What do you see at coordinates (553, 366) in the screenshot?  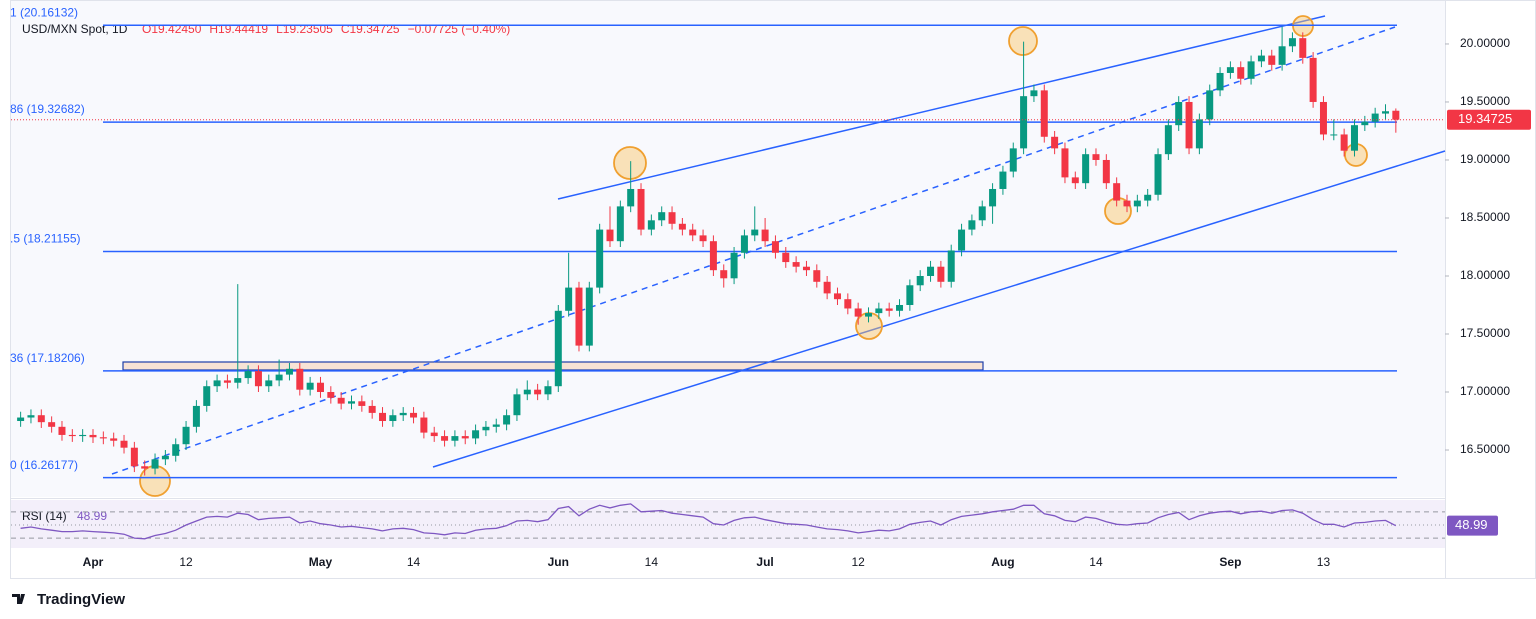 I see `supply-zone` at bounding box center [553, 366].